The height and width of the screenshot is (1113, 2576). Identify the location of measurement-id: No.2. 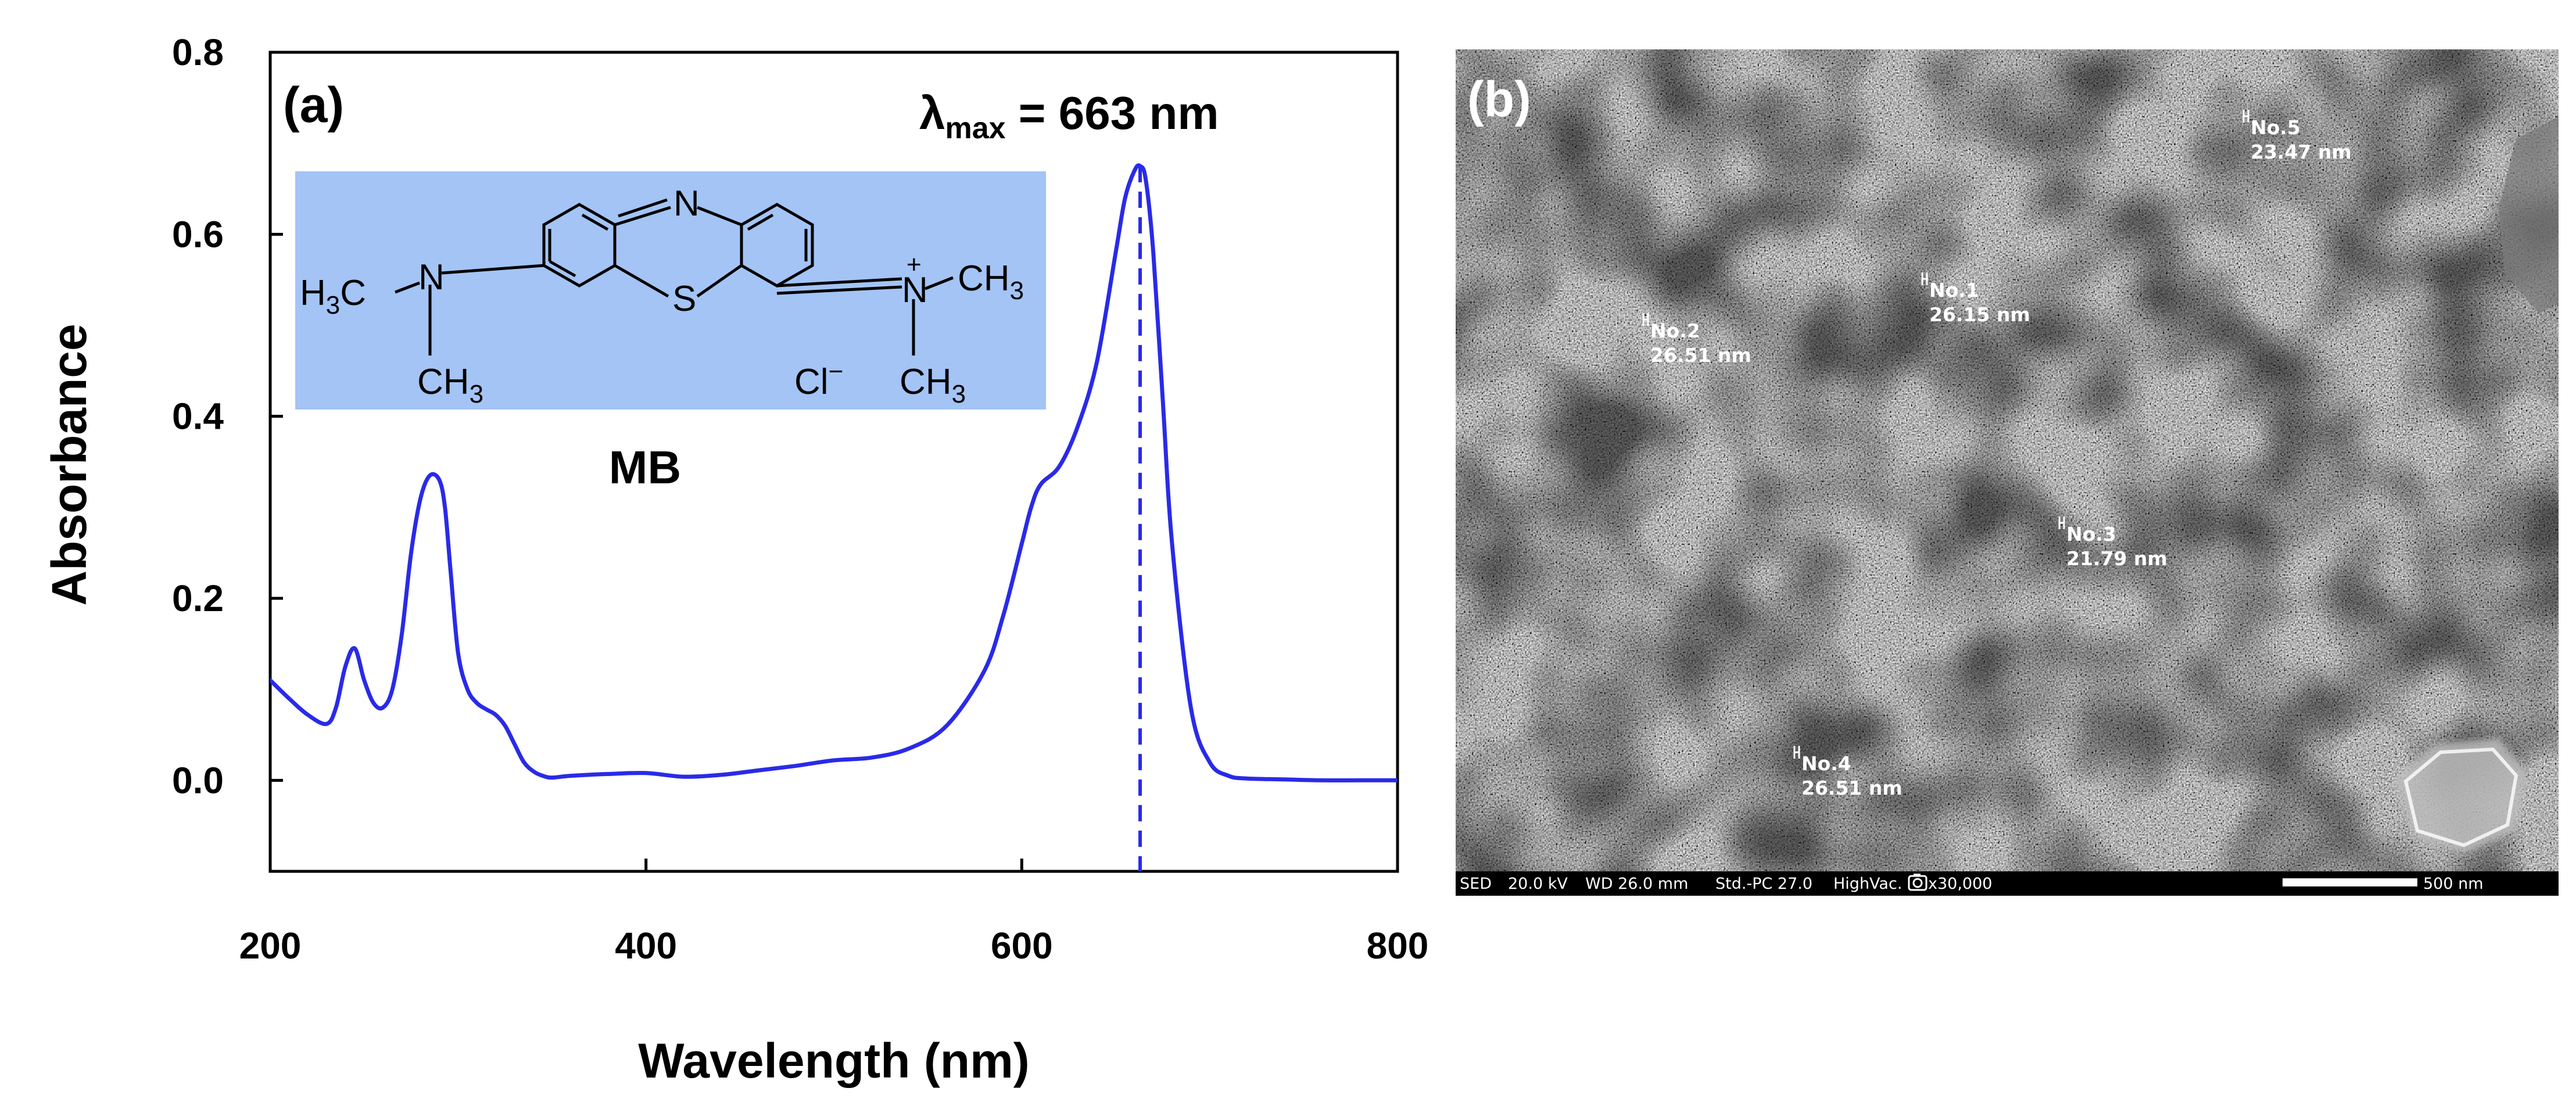
(1675, 330).